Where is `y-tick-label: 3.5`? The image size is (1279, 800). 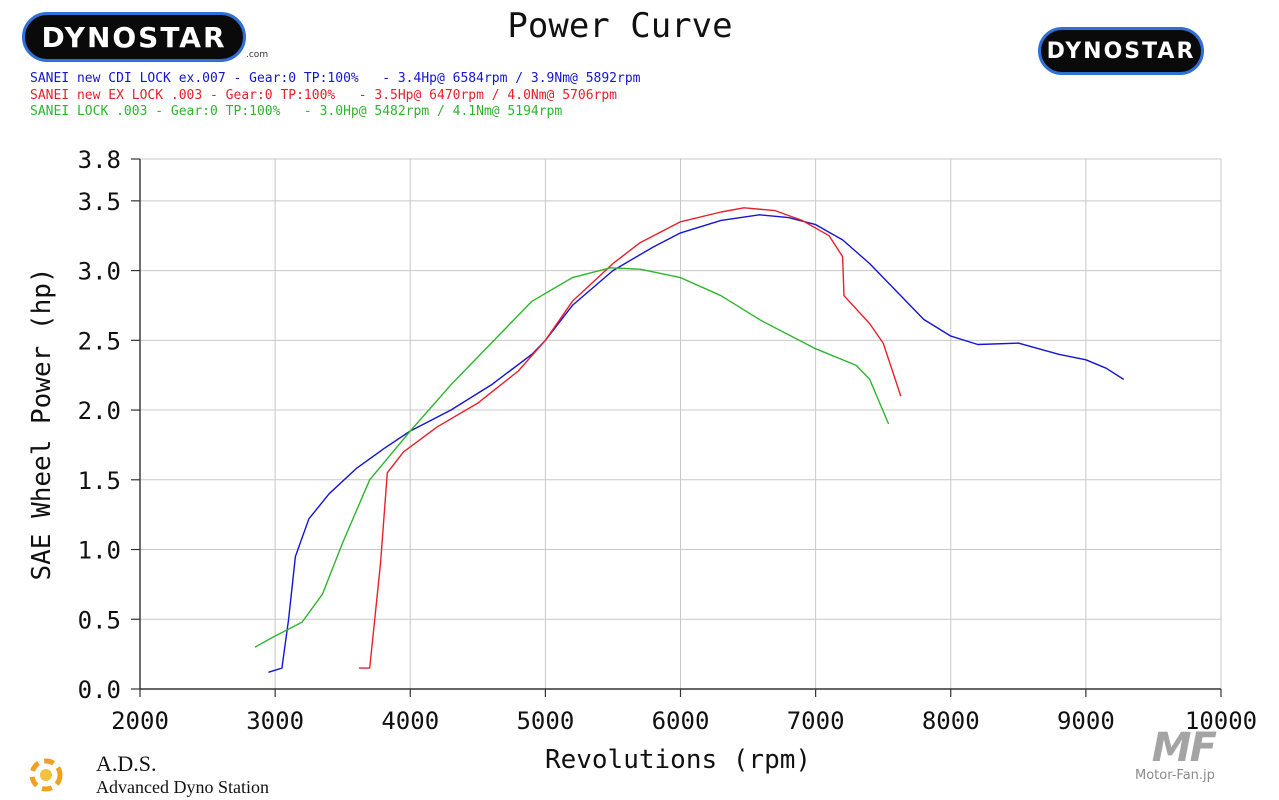
y-tick-label: 3.5 is located at coordinates (99, 202).